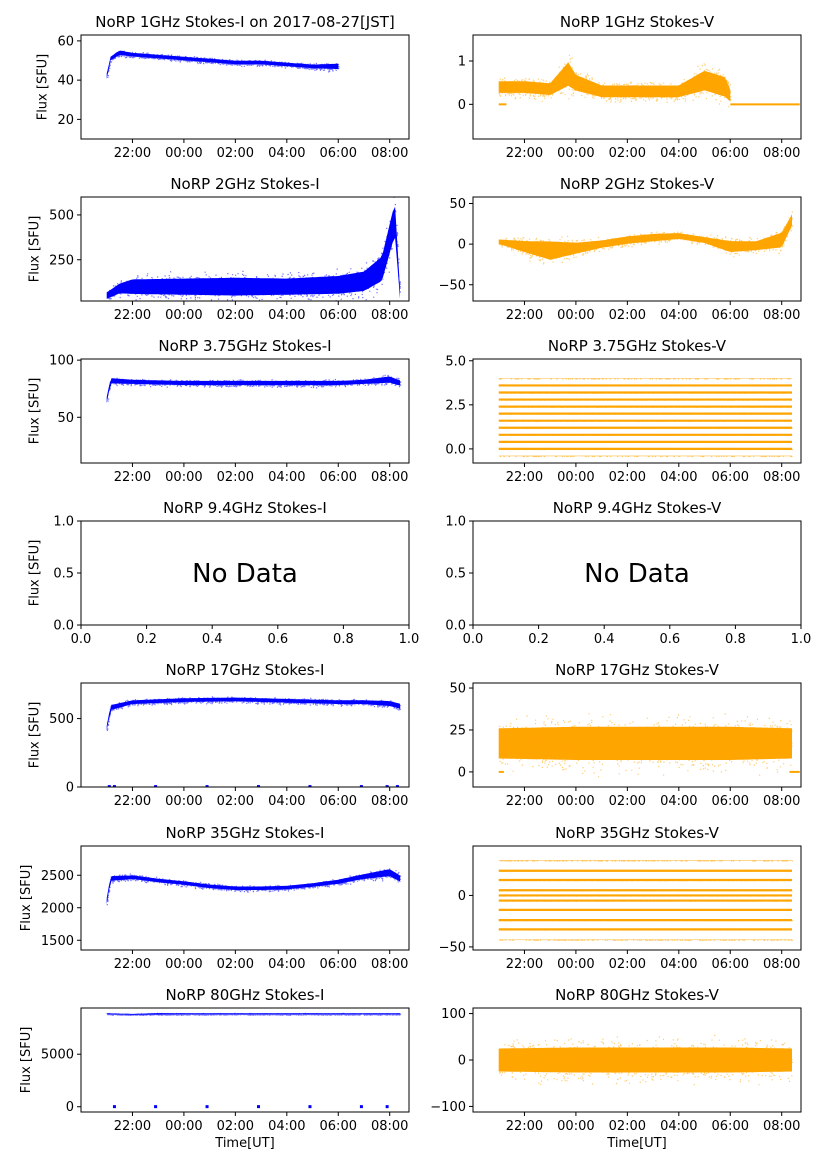 Image resolution: width=827 pixels, height=1169 pixels. Describe the element at coordinates (245, 995) in the screenshot. I see `chart-title: NoRP 80GHz Stokes-I` at that location.